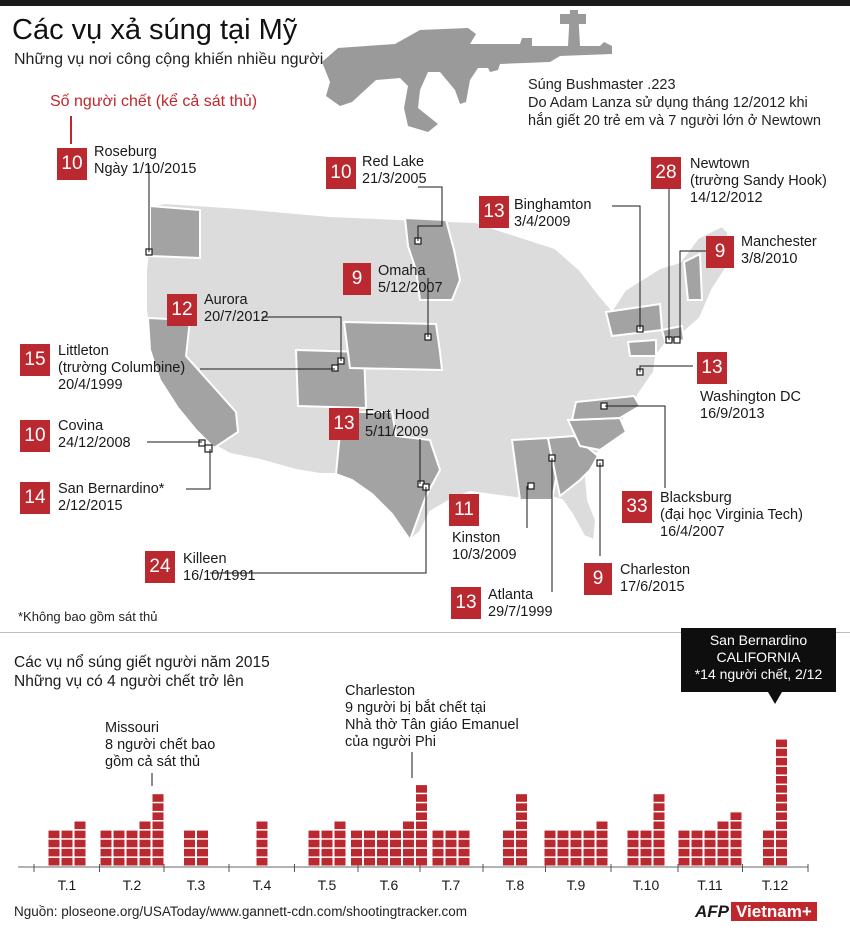  I want to click on badge-charleston: 9, so click(598, 579).